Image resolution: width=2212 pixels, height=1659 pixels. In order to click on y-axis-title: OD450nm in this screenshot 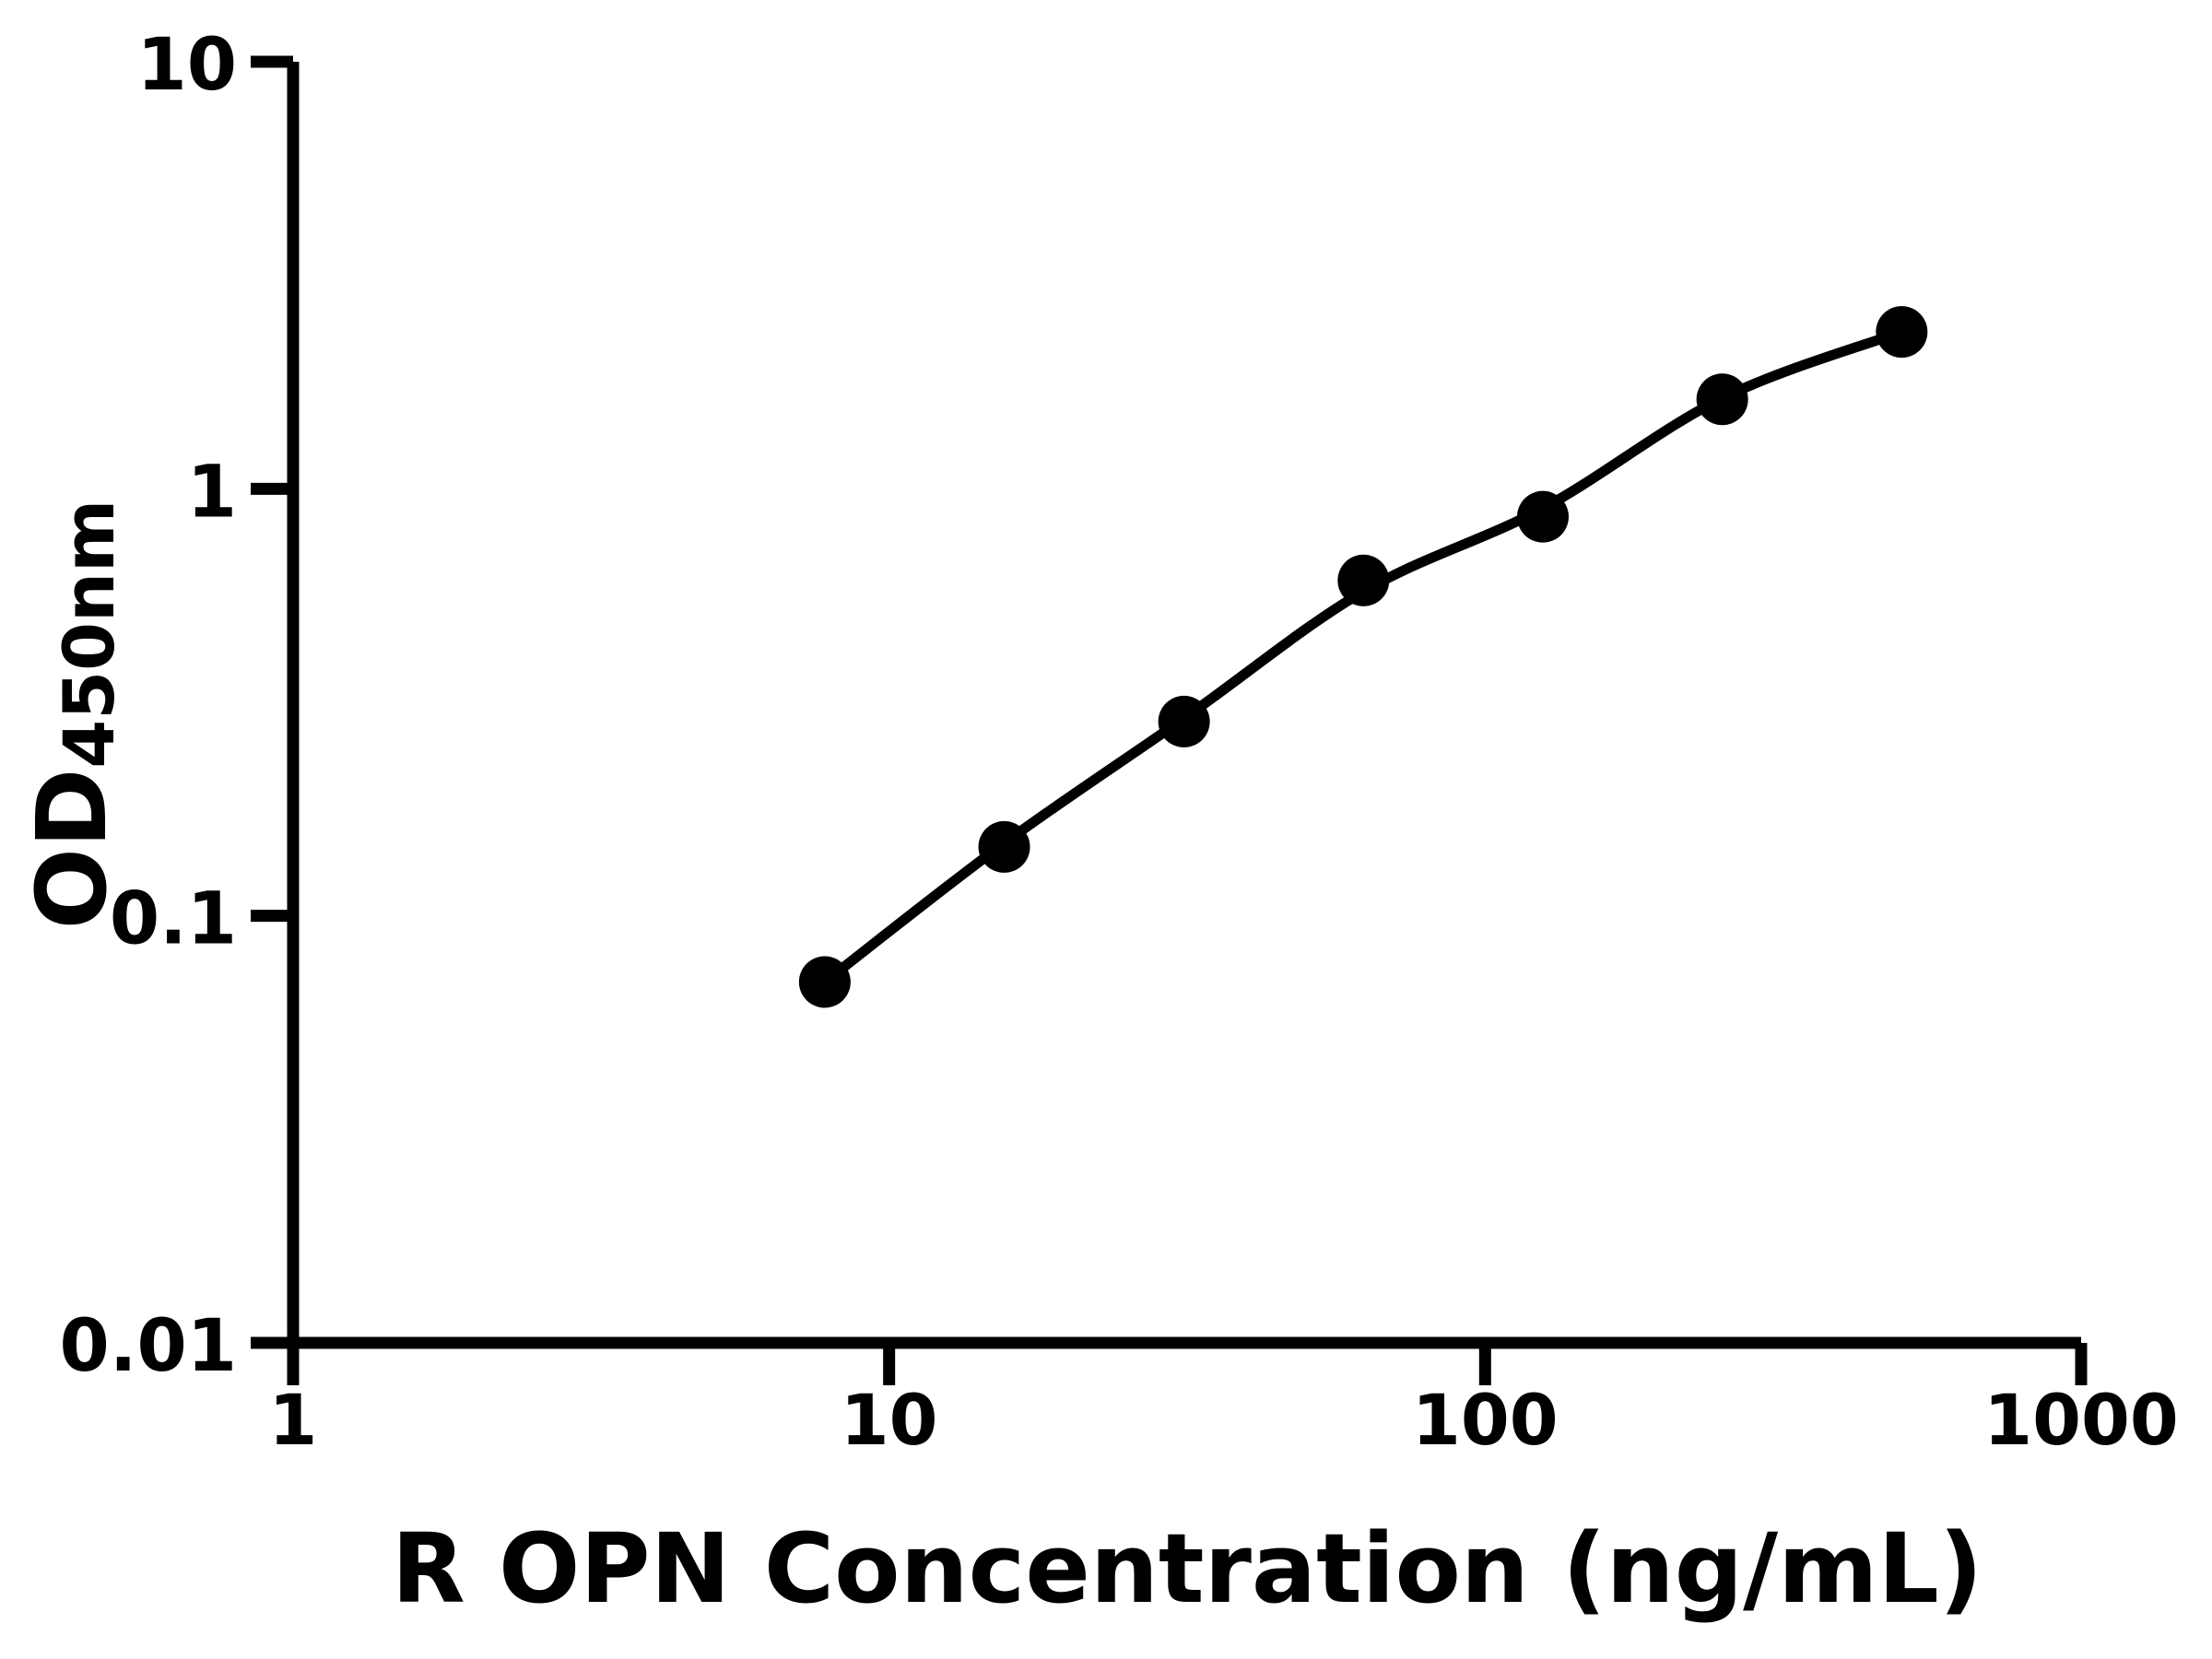, I will do `click(73, 715)`.